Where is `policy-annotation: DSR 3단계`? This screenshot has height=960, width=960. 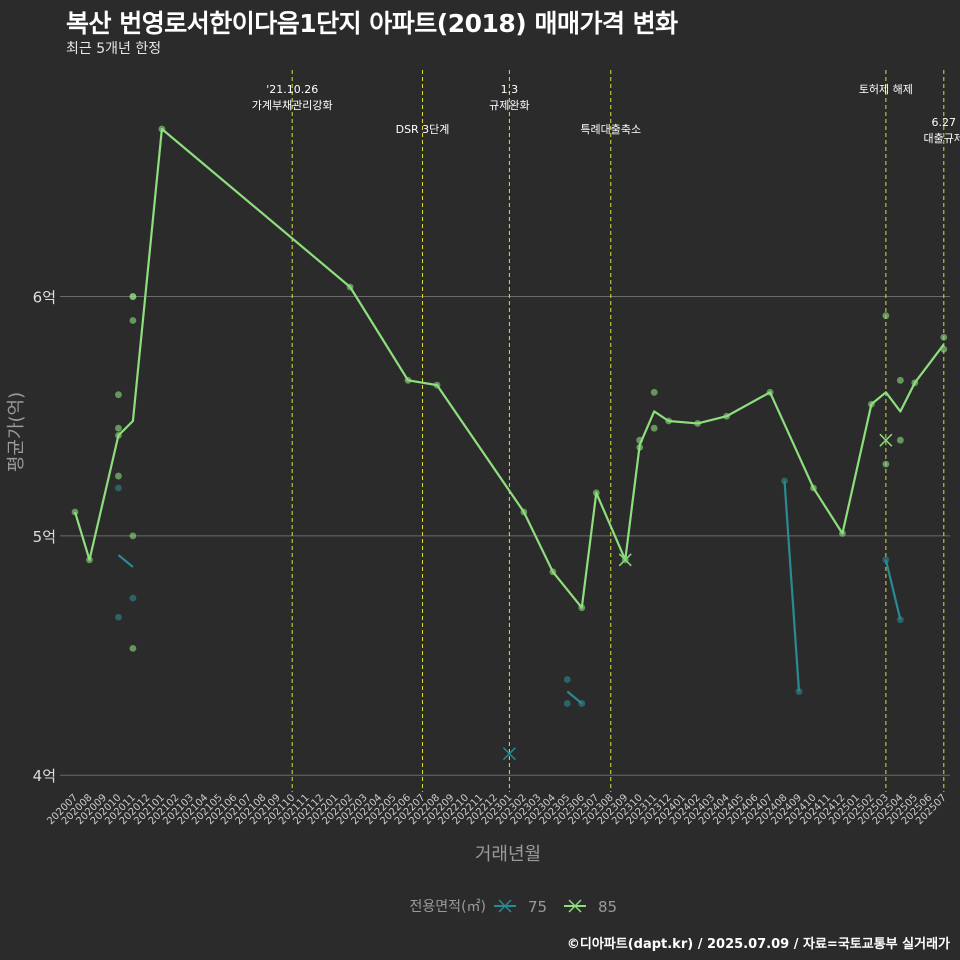
policy-annotation: DSR 3단계 is located at coordinates (423, 129).